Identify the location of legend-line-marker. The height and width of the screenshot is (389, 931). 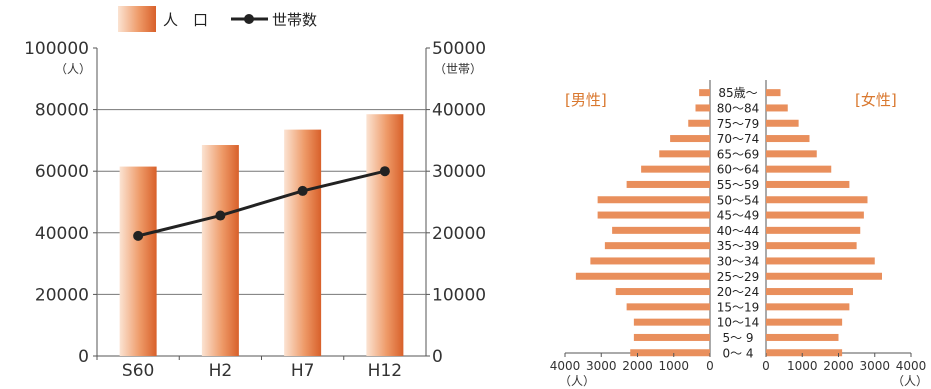
(249, 19).